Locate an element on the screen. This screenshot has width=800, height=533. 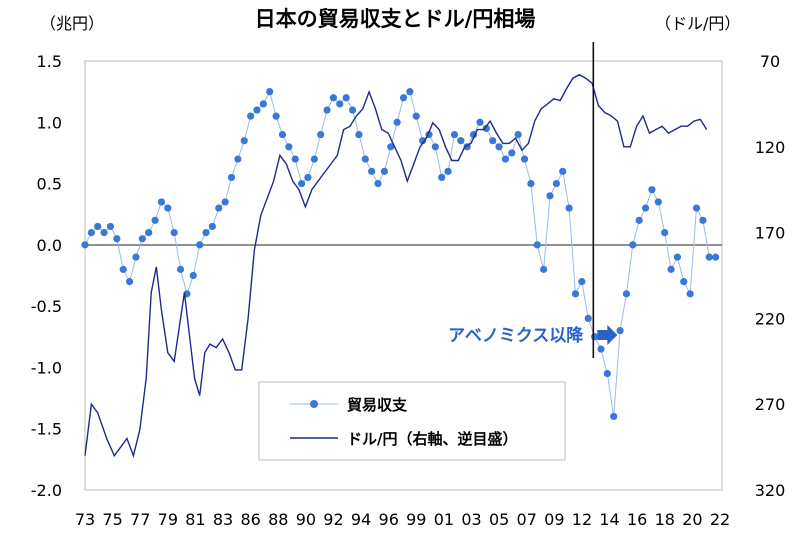
x-tick-label: 12 is located at coordinates (582, 519).